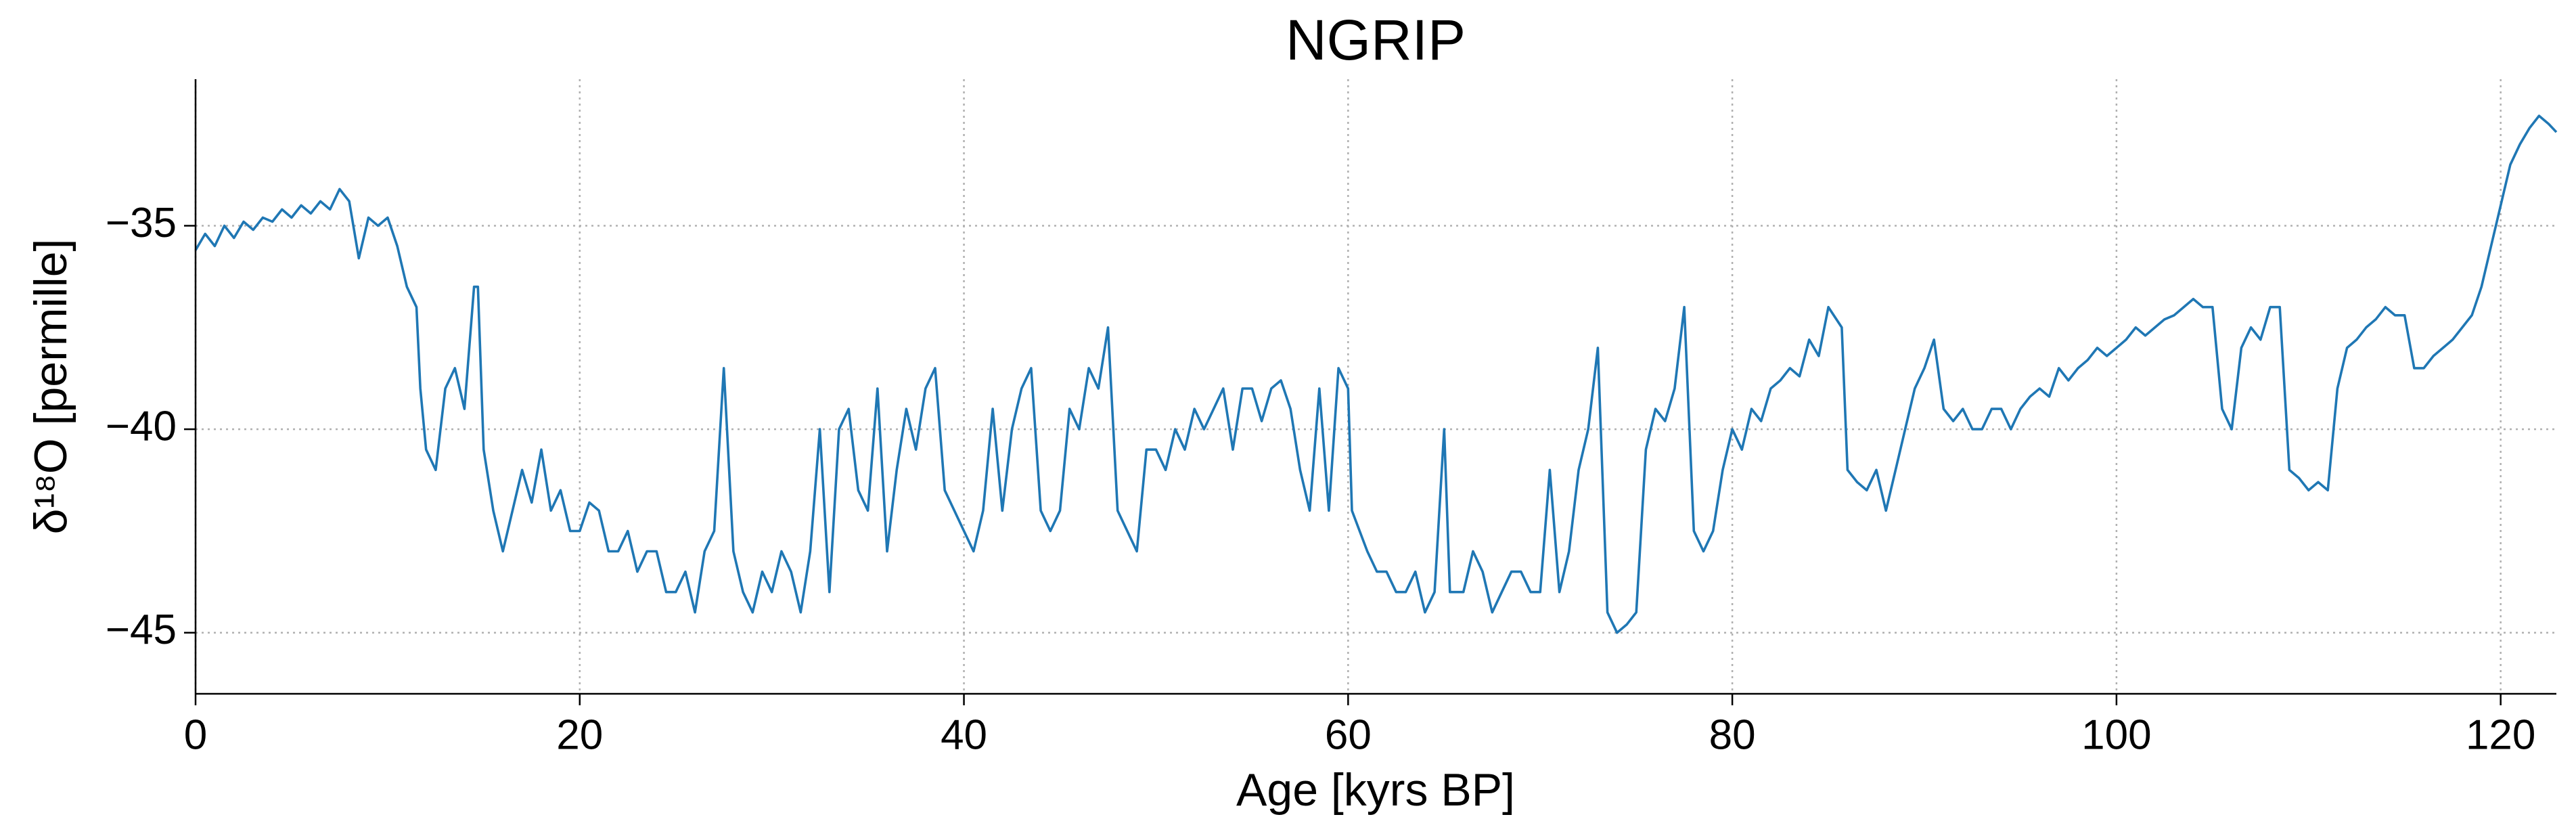 Image resolution: width=2576 pixels, height=840 pixels. I want to click on y-axis-label: δ¹⁸O [permille], so click(50, 387).